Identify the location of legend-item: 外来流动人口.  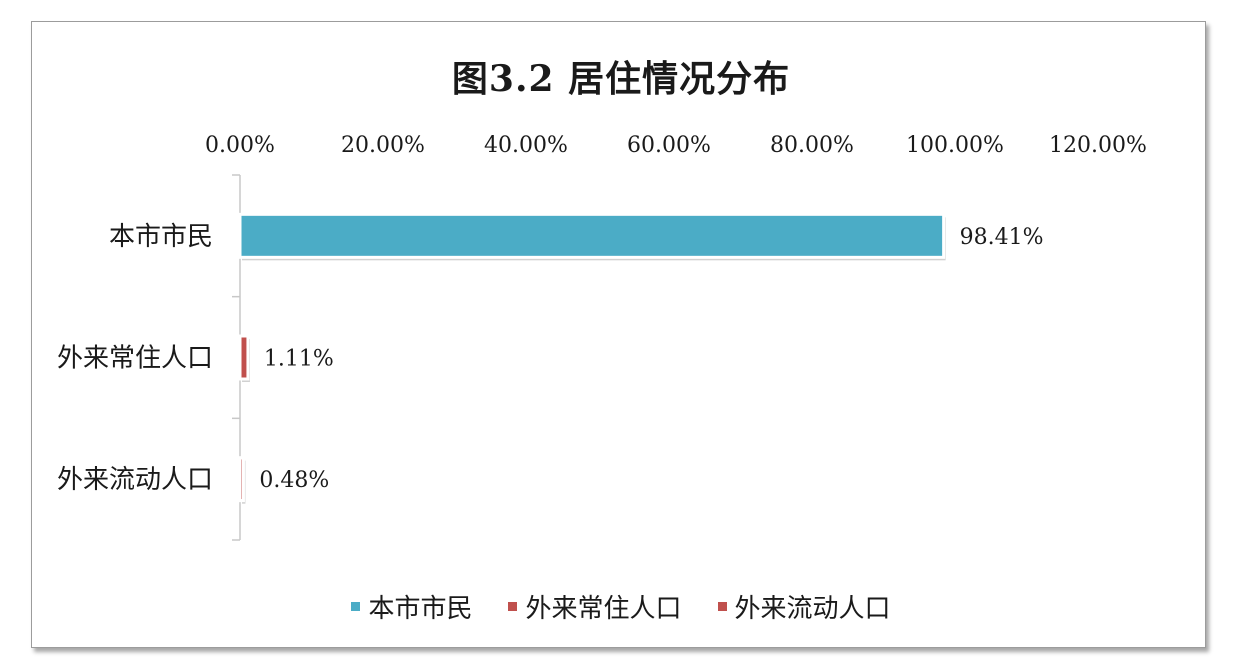
(804, 606).